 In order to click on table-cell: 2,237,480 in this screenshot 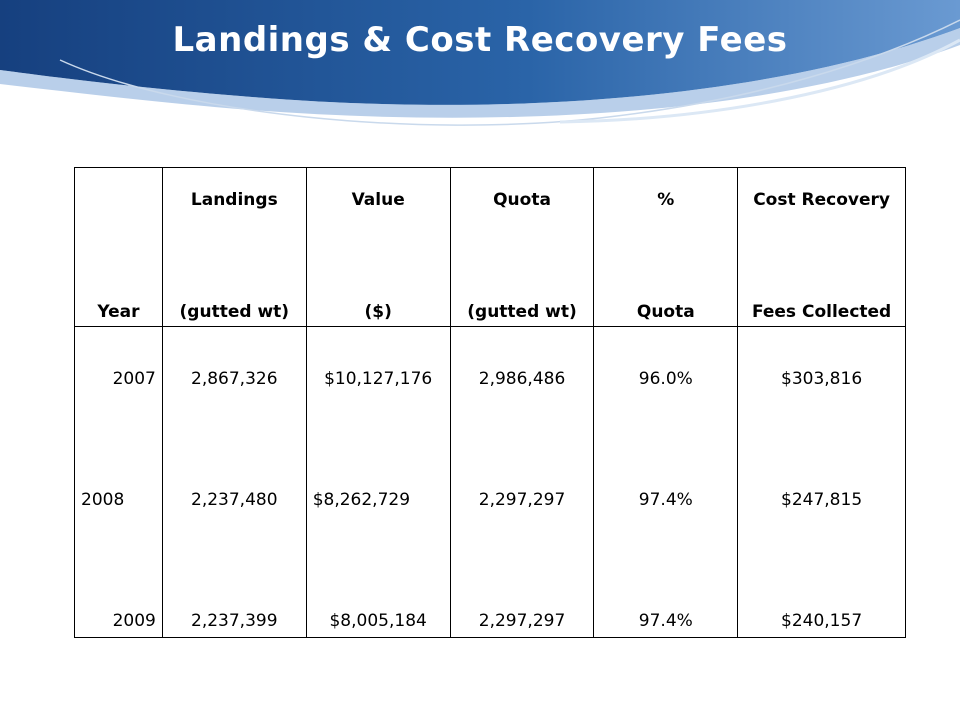, I will do `click(234, 500)`.